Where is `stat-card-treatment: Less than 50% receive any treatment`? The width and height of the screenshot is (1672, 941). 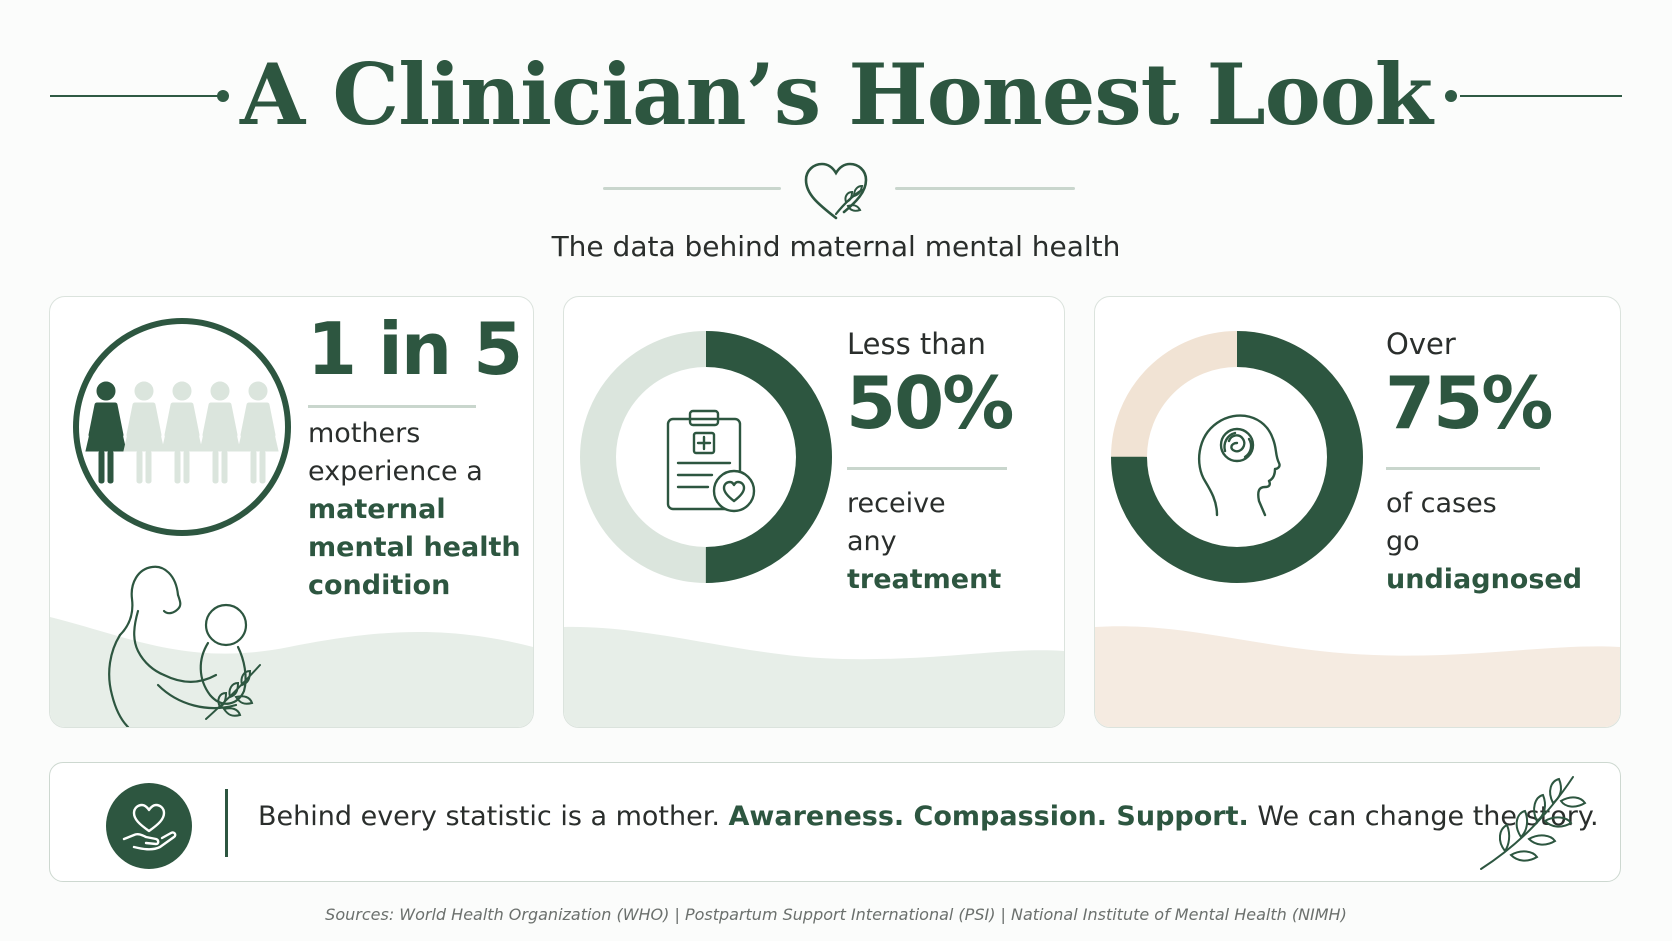
stat-card-treatment: Less than 50% receive any treatment is located at coordinates (814, 512).